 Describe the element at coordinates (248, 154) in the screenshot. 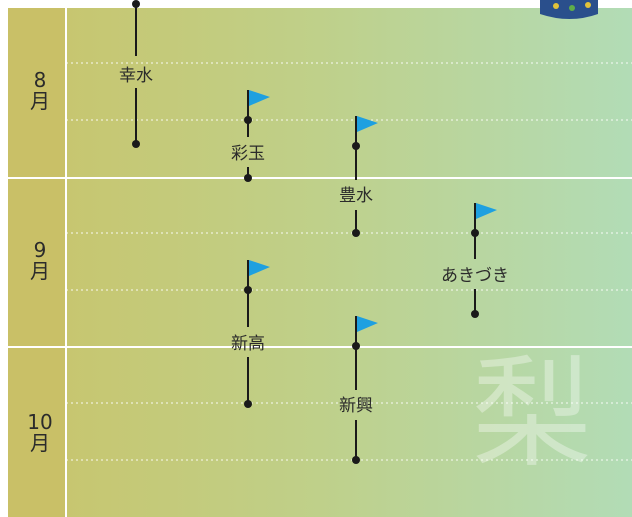

I see `variety-label-saigyoku: 彩玉` at that location.